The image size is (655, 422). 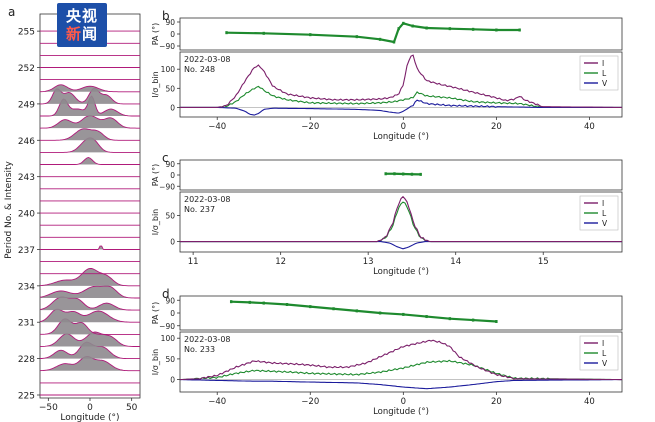 I want to click on period-230-fill, so click(x=90, y=326).